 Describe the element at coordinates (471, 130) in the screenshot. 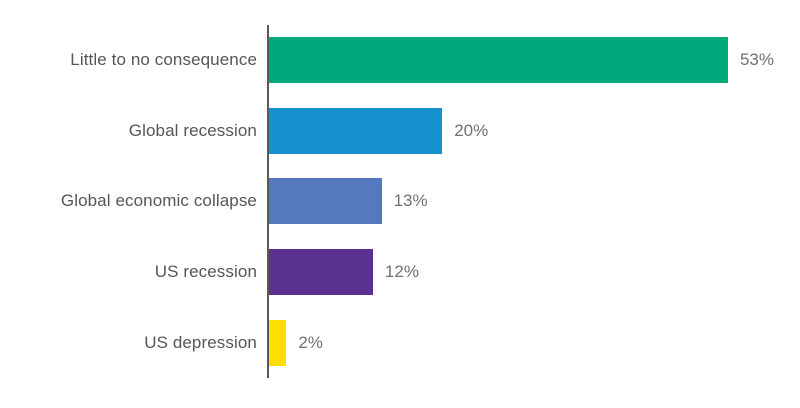

I see `value-label: 20%` at that location.